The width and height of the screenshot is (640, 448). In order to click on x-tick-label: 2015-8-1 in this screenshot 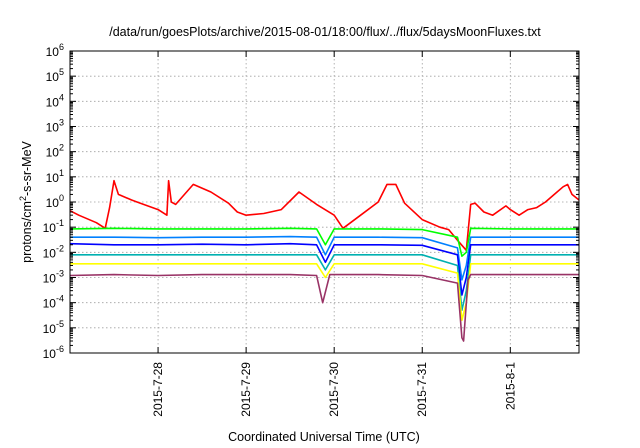, I will do `click(510, 386)`.